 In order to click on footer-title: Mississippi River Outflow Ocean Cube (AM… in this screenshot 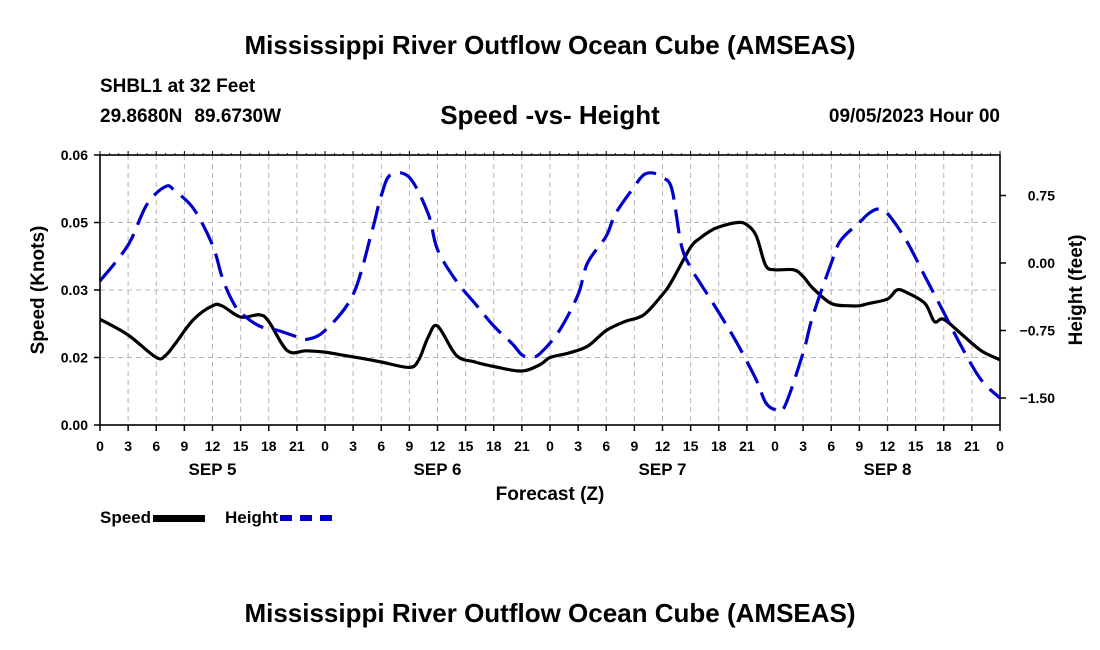, I will do `click(550, 613)`.